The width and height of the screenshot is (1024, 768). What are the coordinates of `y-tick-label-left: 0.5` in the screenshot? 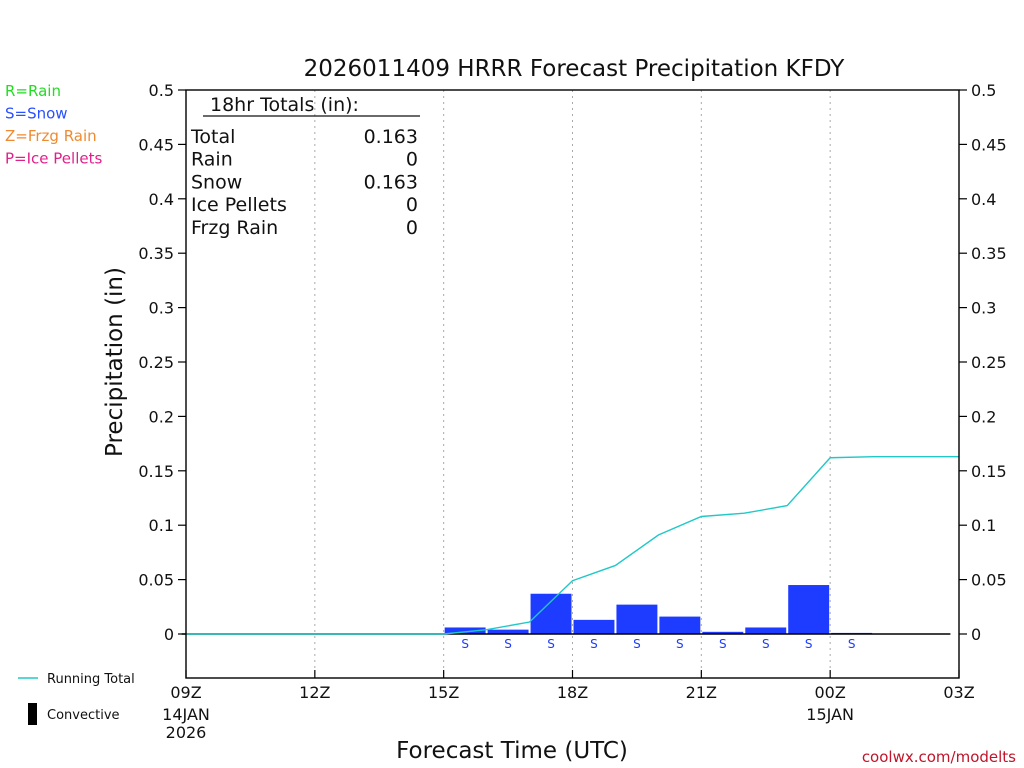 It's located at (161, 90).